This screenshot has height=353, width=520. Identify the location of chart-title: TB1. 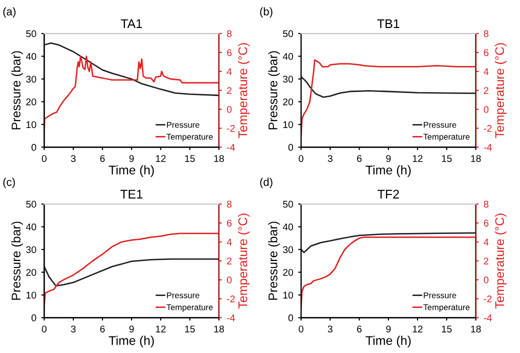
(388, 23).